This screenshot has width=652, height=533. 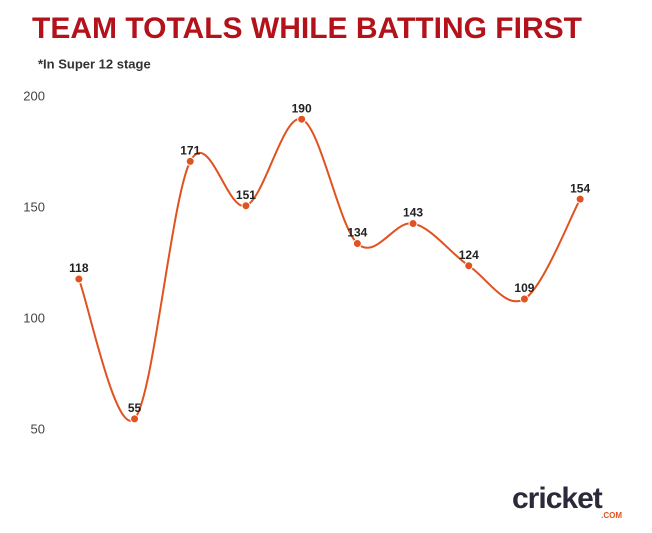 I want to click on value-label: 124, so click(x=469, y=255).